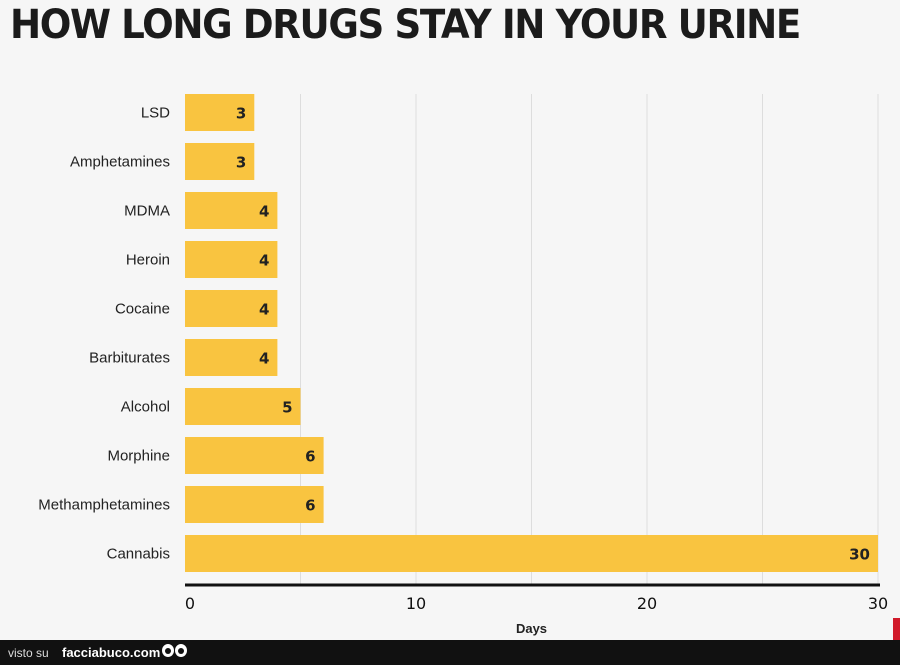 The width and height of the screenshot is (900, 665). What do you see at coordinates (450, 652) in the screenshot?
I see `footer-bar: visto su facciabuco.com` at bounding box center [450, 652].